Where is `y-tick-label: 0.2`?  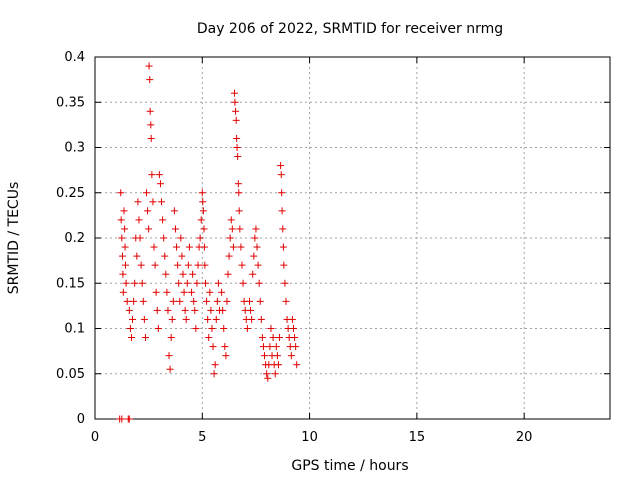 y-tick-label: 0.2 is located at coordinates (74, 238).